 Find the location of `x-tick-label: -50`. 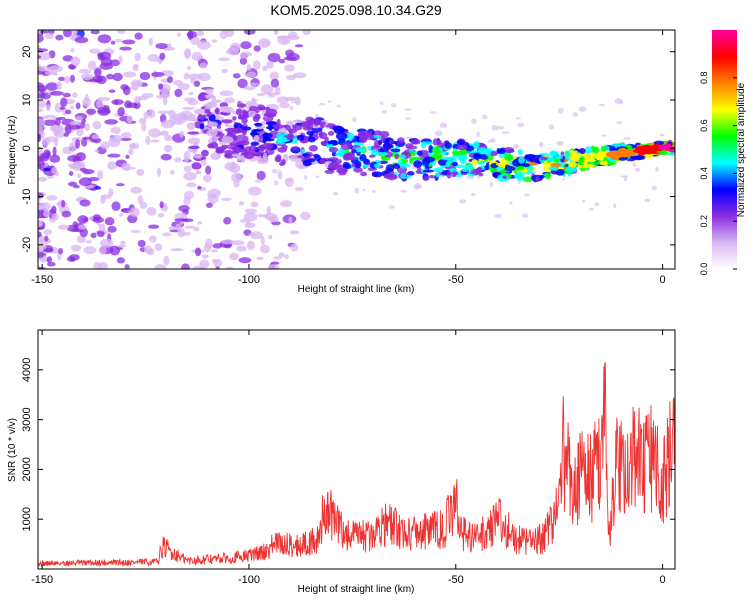

x-tick-label: -50 is located at coordinates (456, 580).